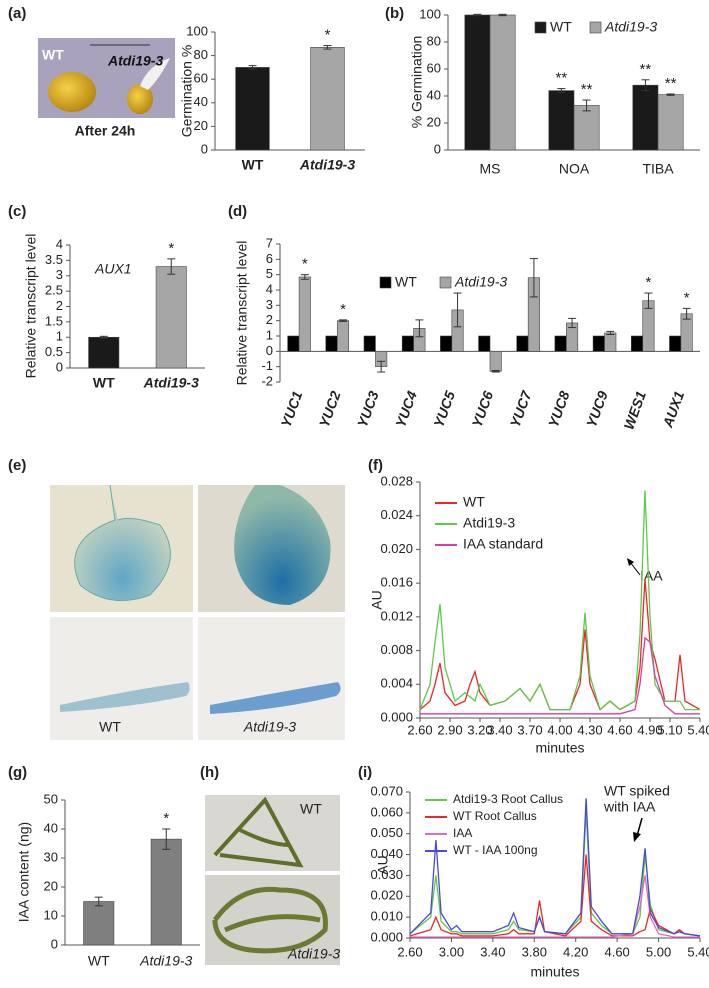 This screenshot has height=988, width=709. What do you see at coordinates (377, 599) in the screenshot?
I see `y-axis-title: AU` at bounding box center [377, 599].